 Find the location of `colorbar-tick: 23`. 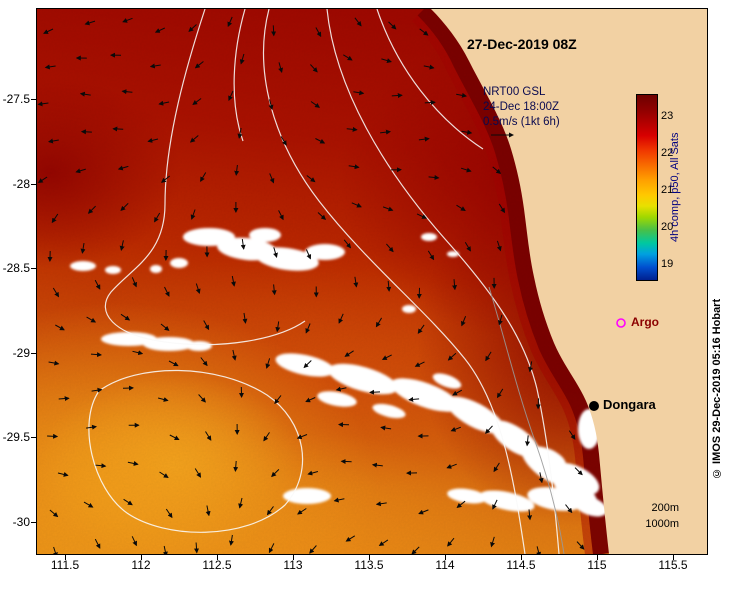

colorbar-tick: 23 is located at coordinates (667, 116).